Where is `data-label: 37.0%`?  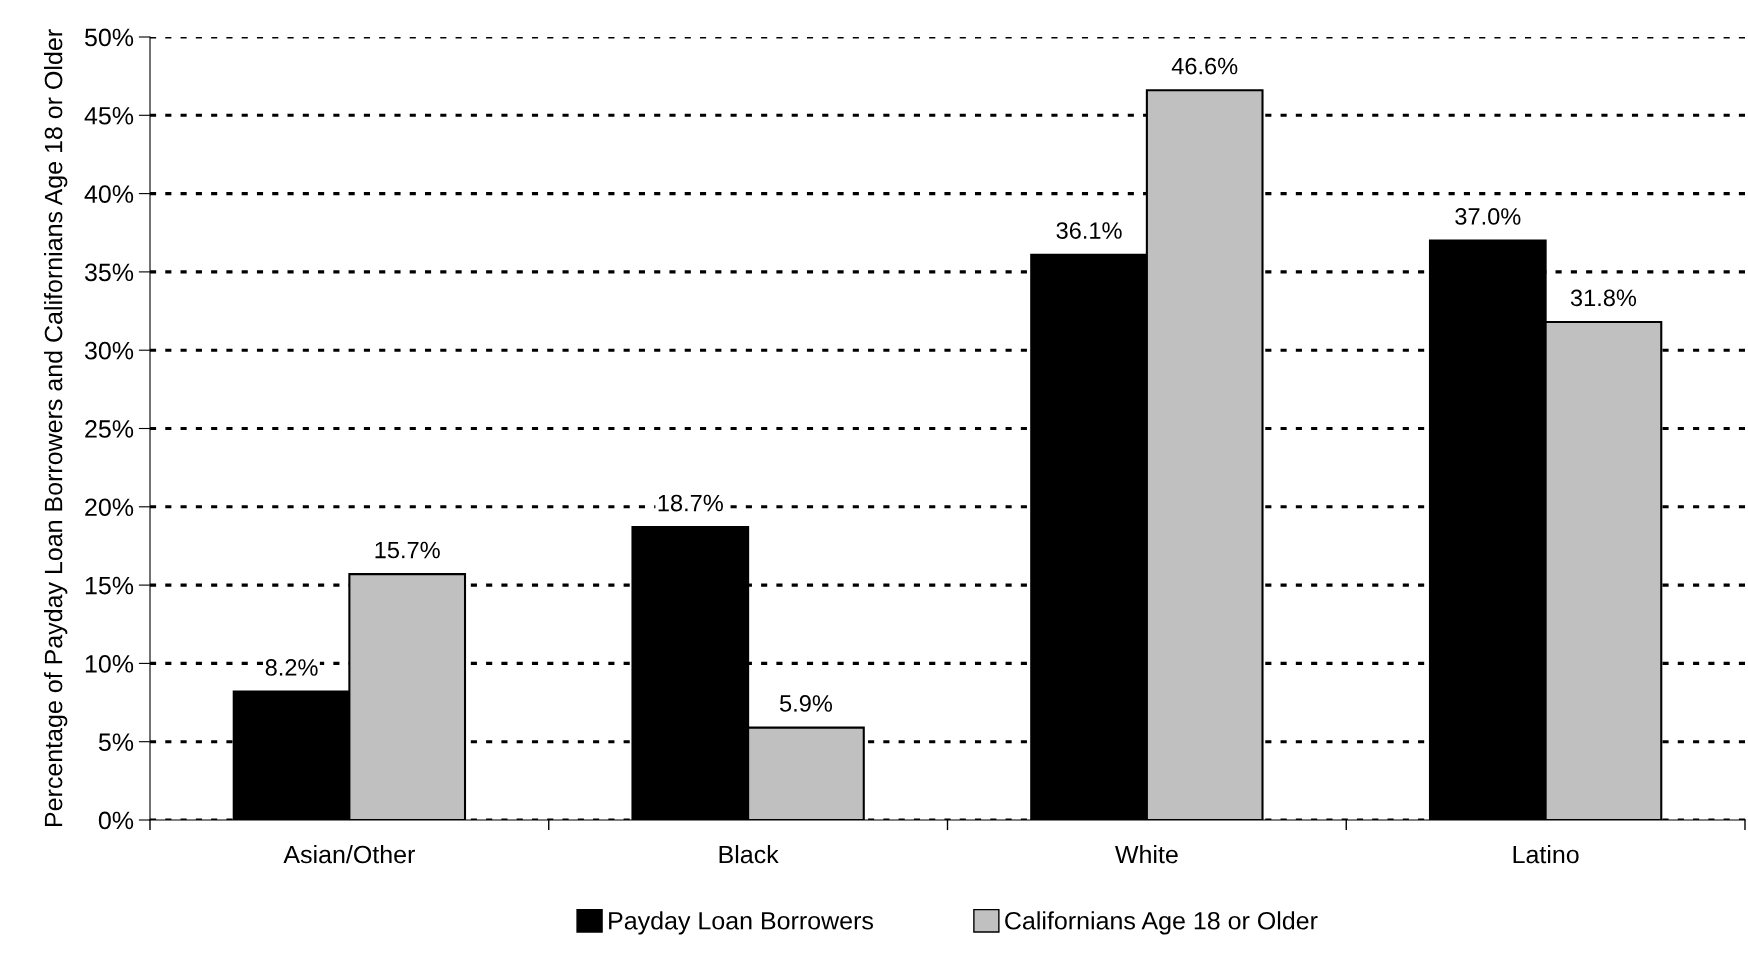
data-label: 37.0% is located at coordinates (1488, 216).